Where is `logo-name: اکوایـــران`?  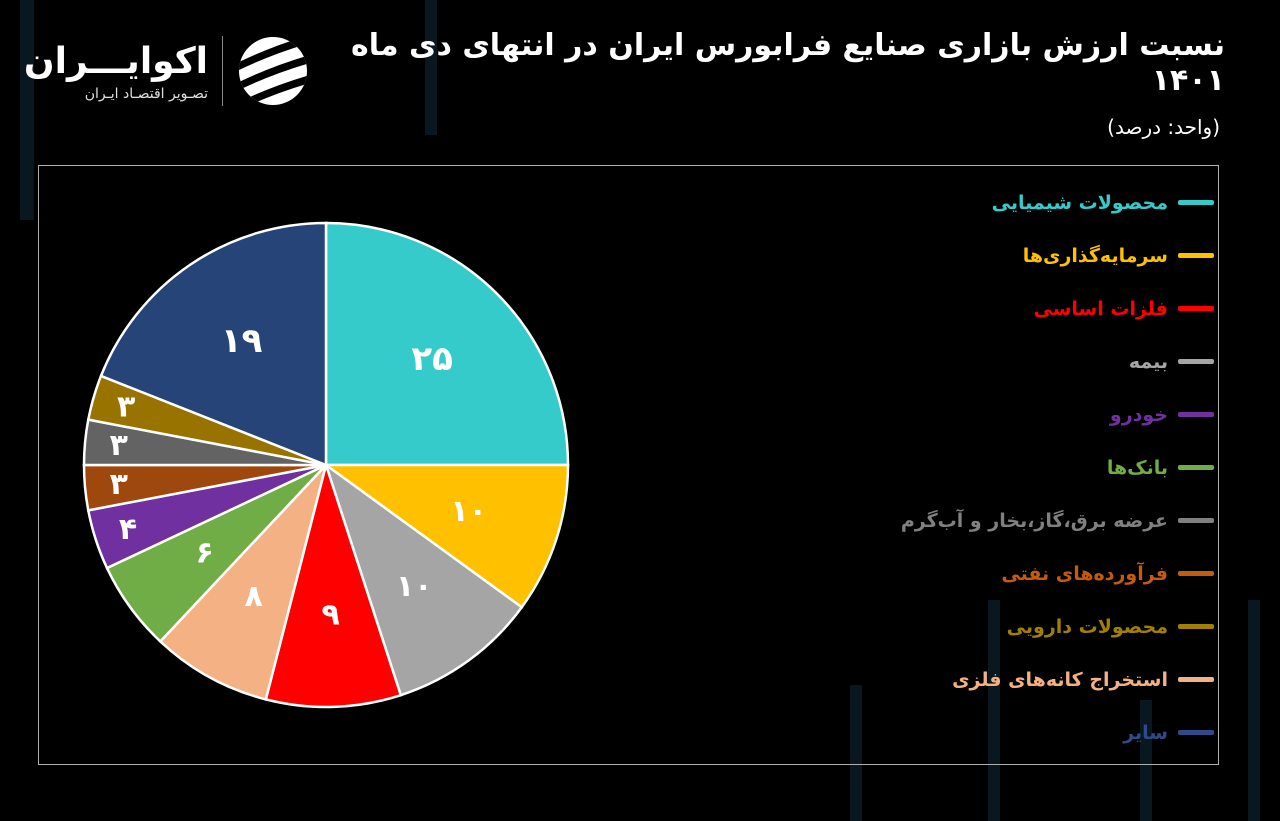 logo-name: اکوایـــران is located at coordinates (115, 61).